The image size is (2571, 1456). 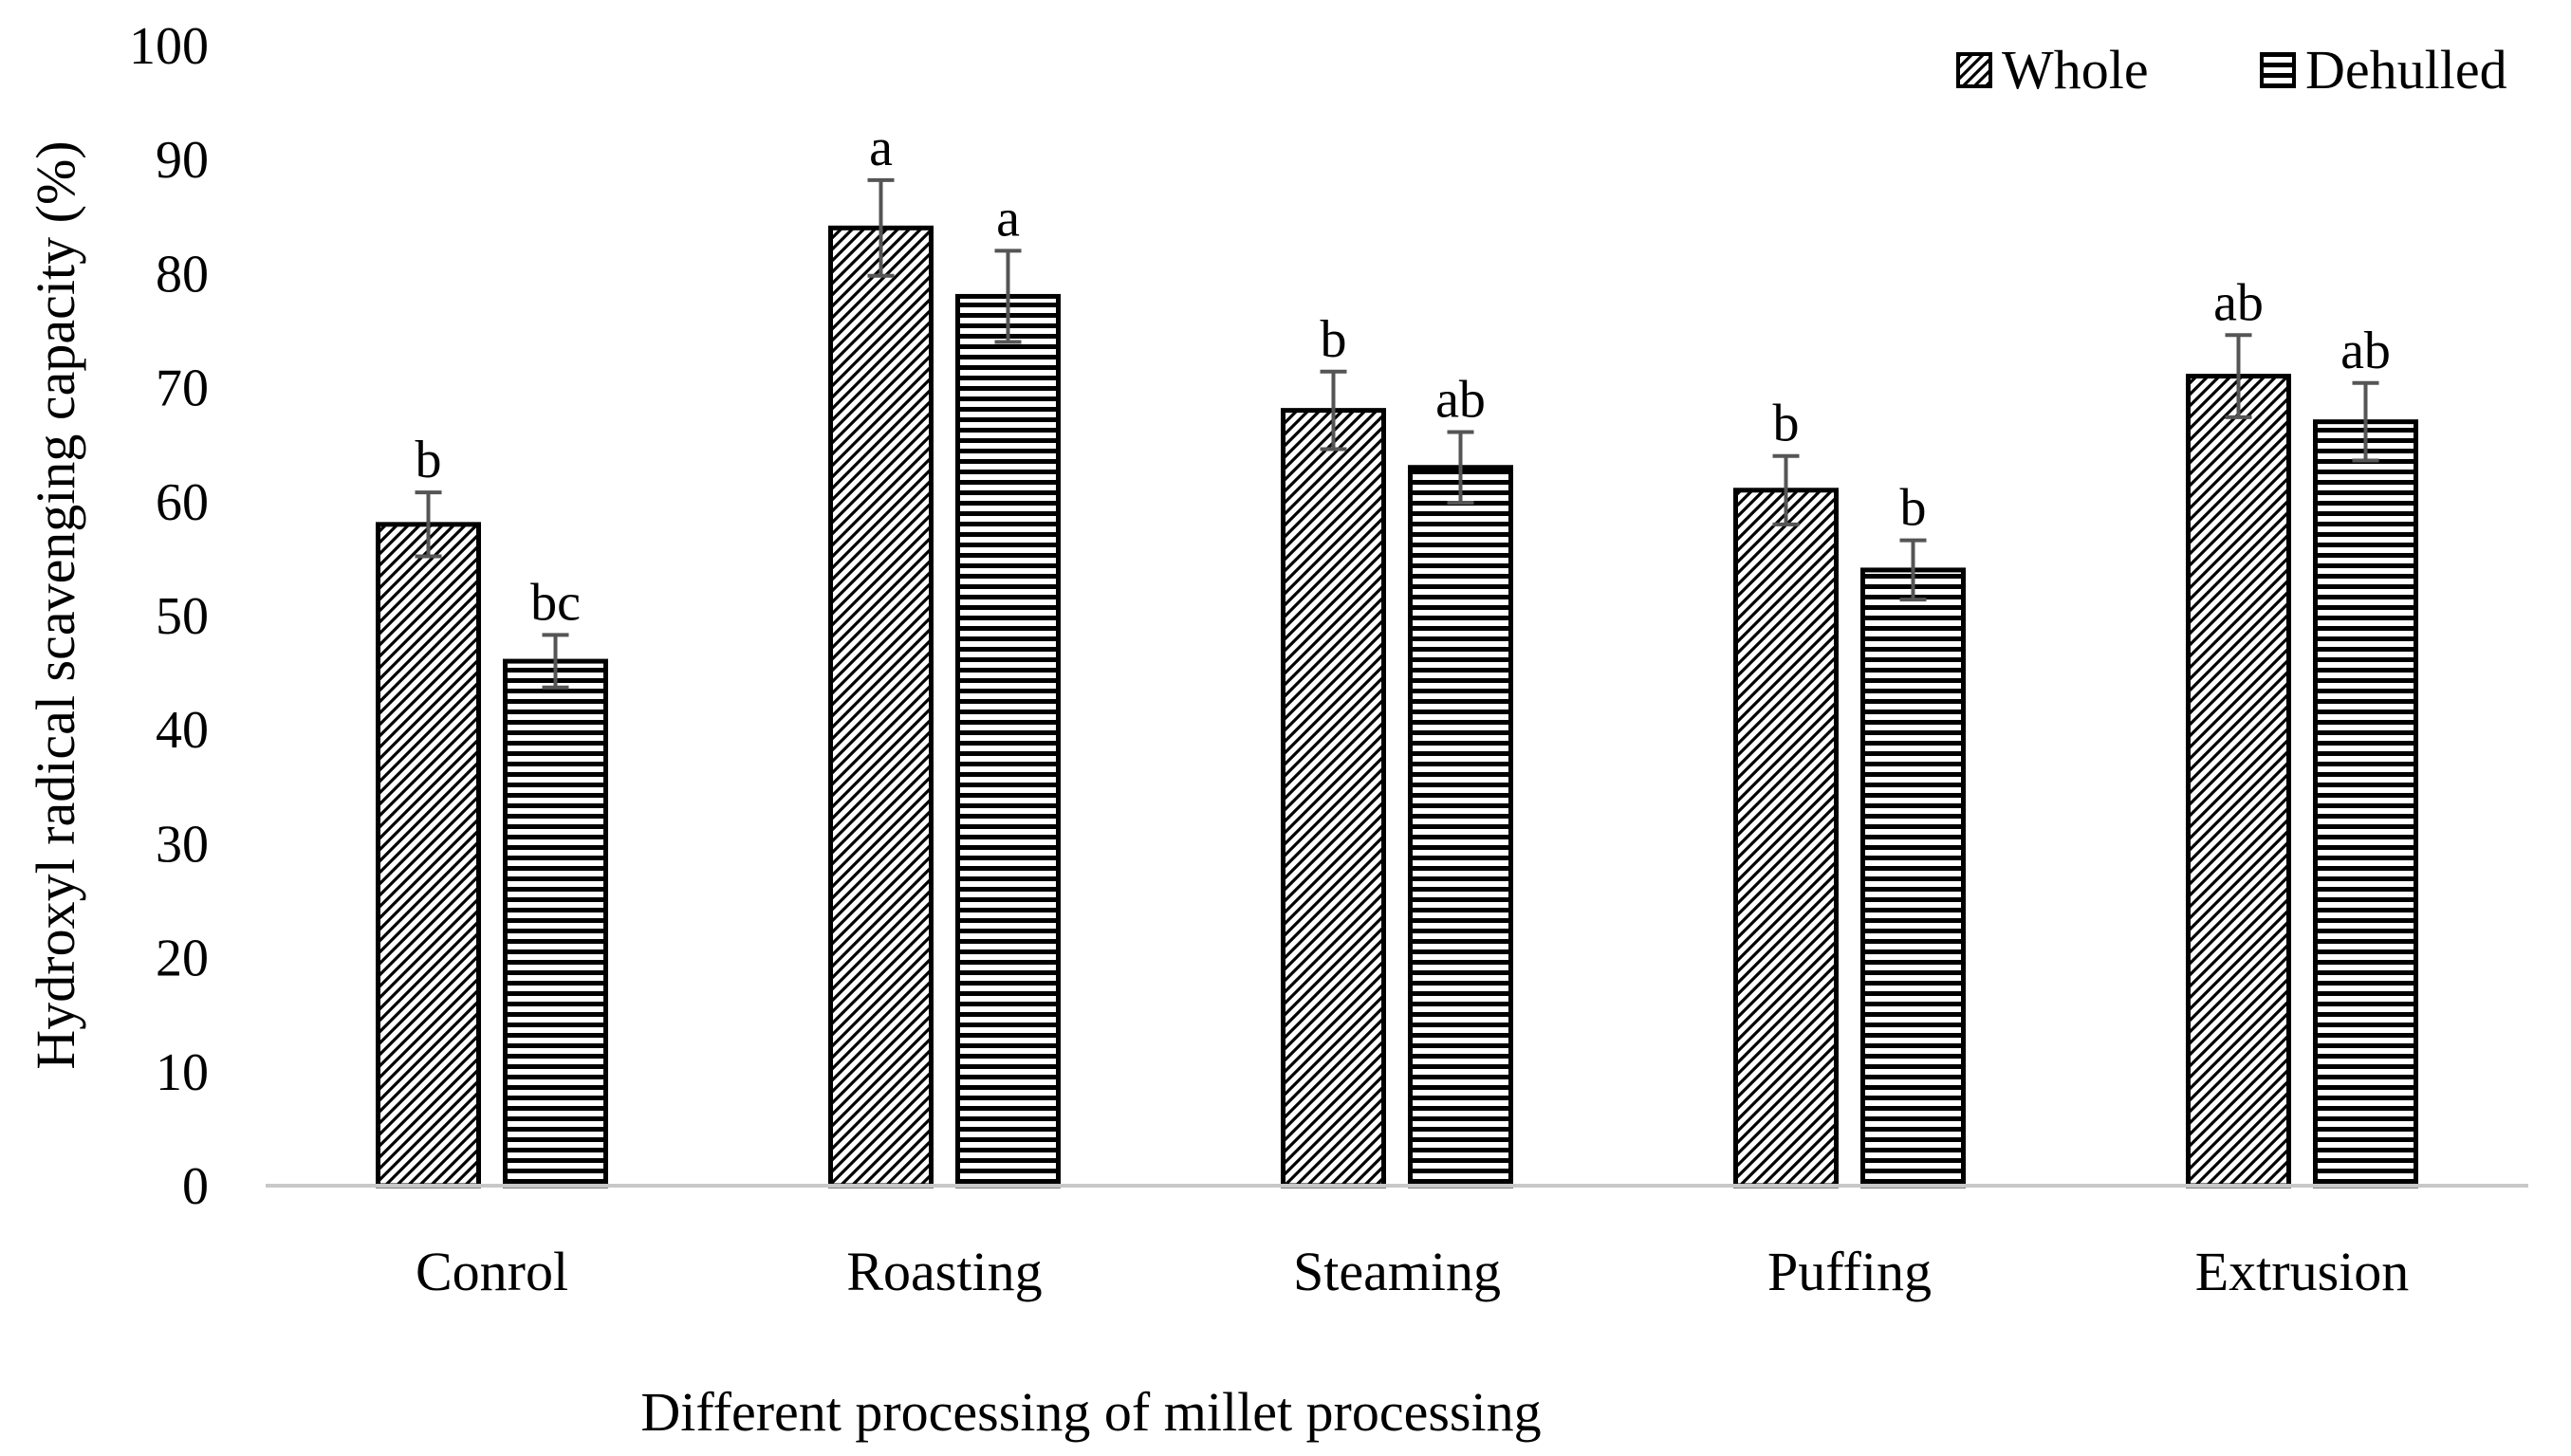 What do you see at coordinates (556, 603) in the screenshot?
I see `significance-label-dehulled-conrol: bc` at bounding box center [556, 603].